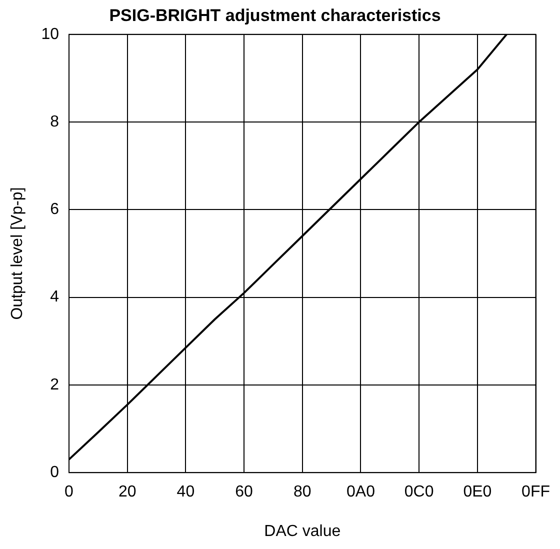 Image resolution: width=560 pixels, height=549 pixels. Describe the element at coordinates (302, 531) in the screenshot. I see `x-axis-title: DAC value` at that location.